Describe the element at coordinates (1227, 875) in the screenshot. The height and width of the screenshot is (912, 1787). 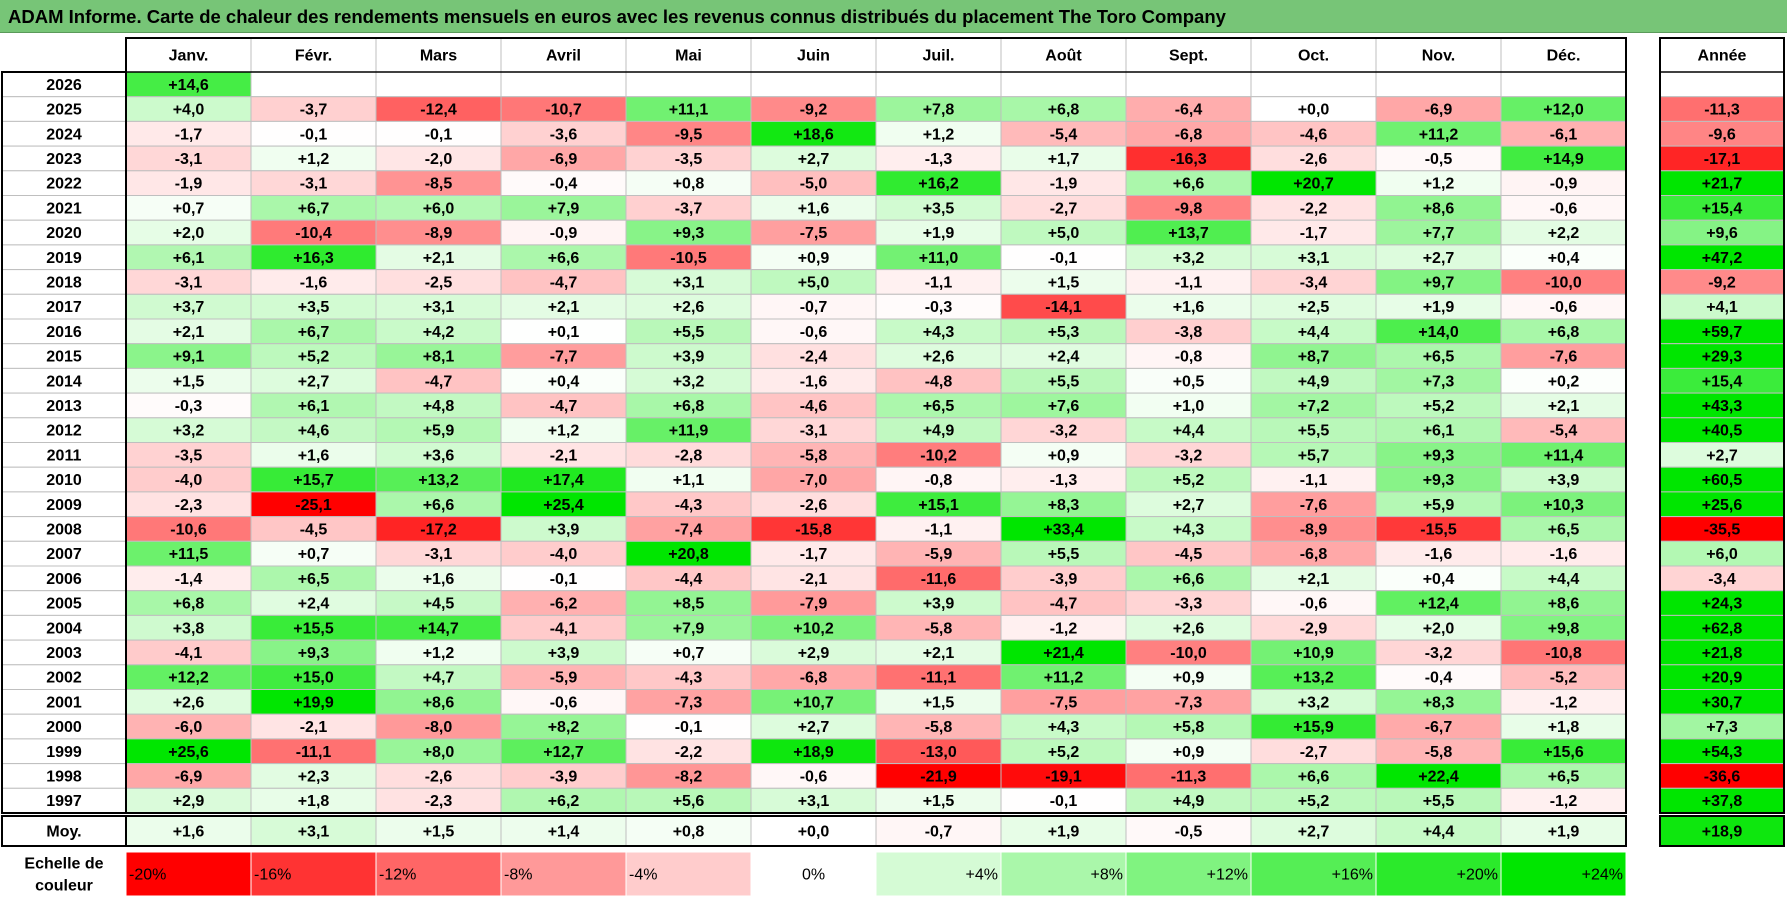
I see `scale-swatch-label: +12%` at that location.